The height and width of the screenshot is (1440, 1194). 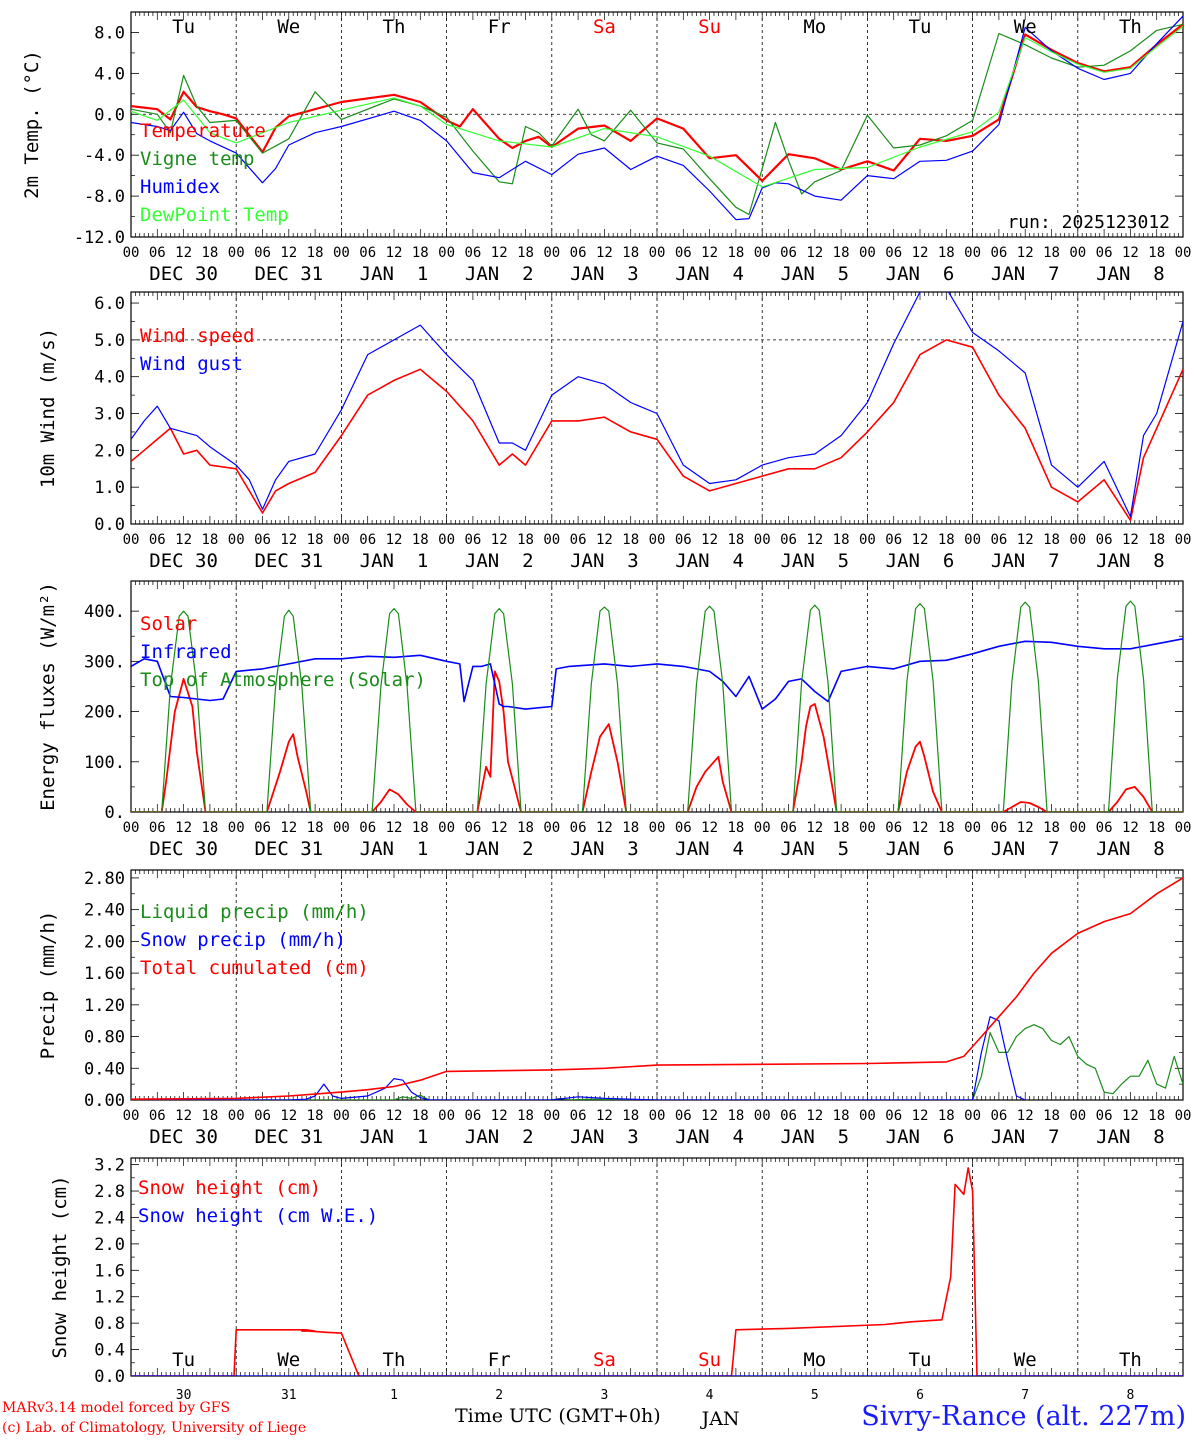 I want to click on station-name: Sivry-Rance (alt. 227m), so click(x=1023, y=1416).